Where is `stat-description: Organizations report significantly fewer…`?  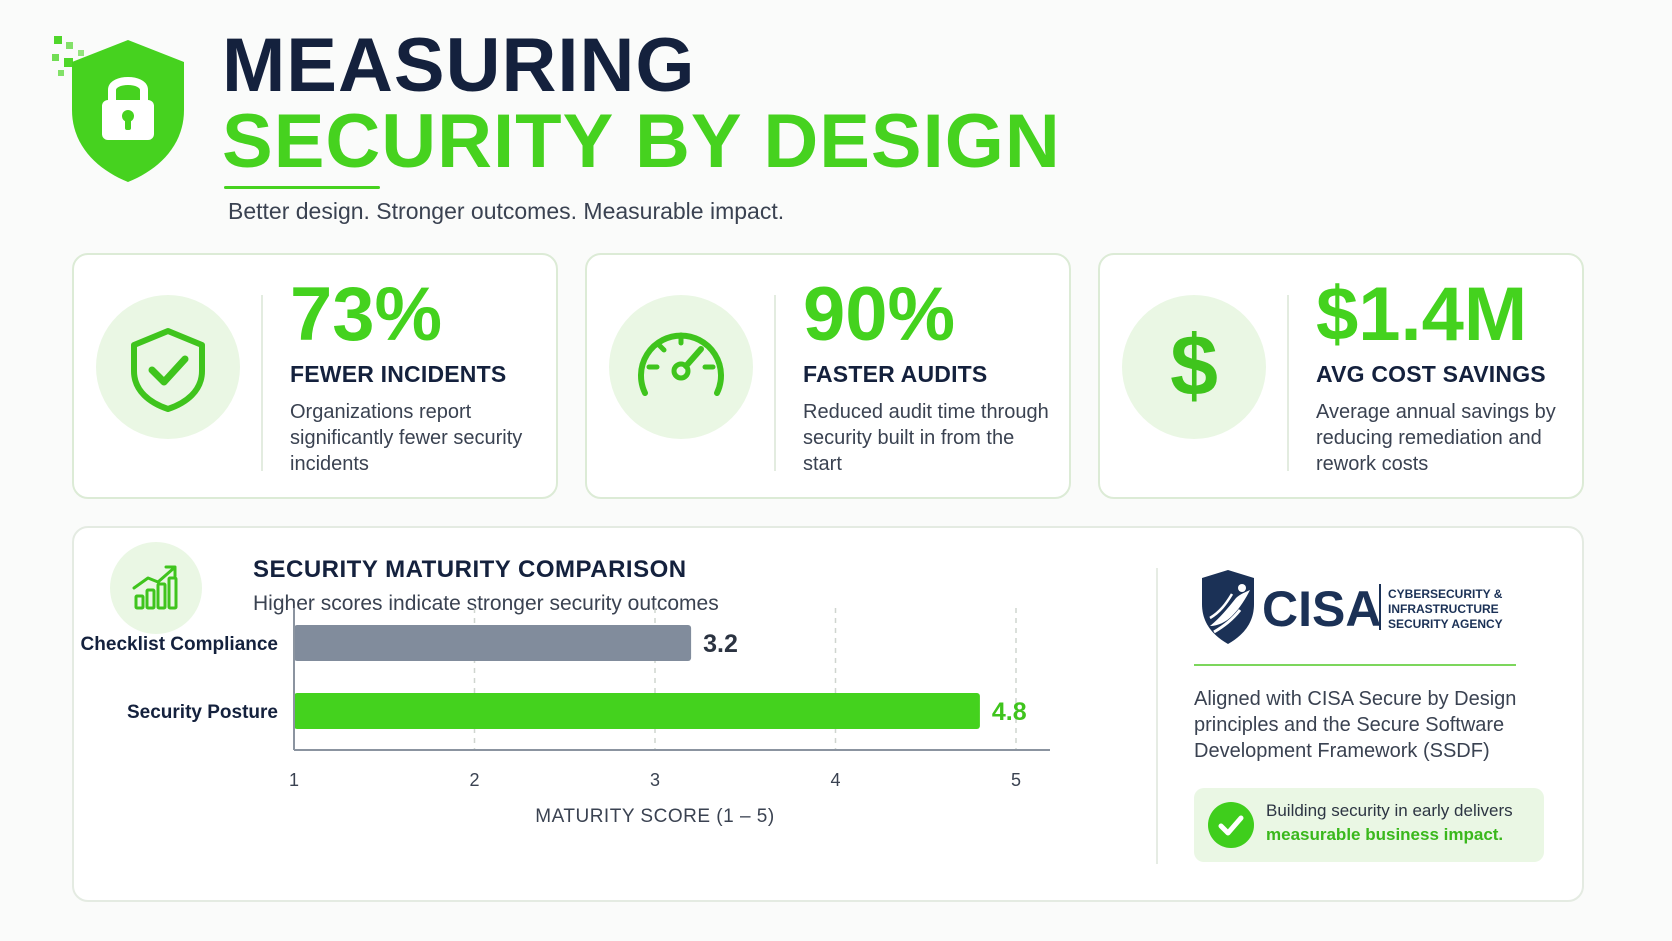
stat-description: Organizations report significantly fewer… is located at coordinates (406, 438).